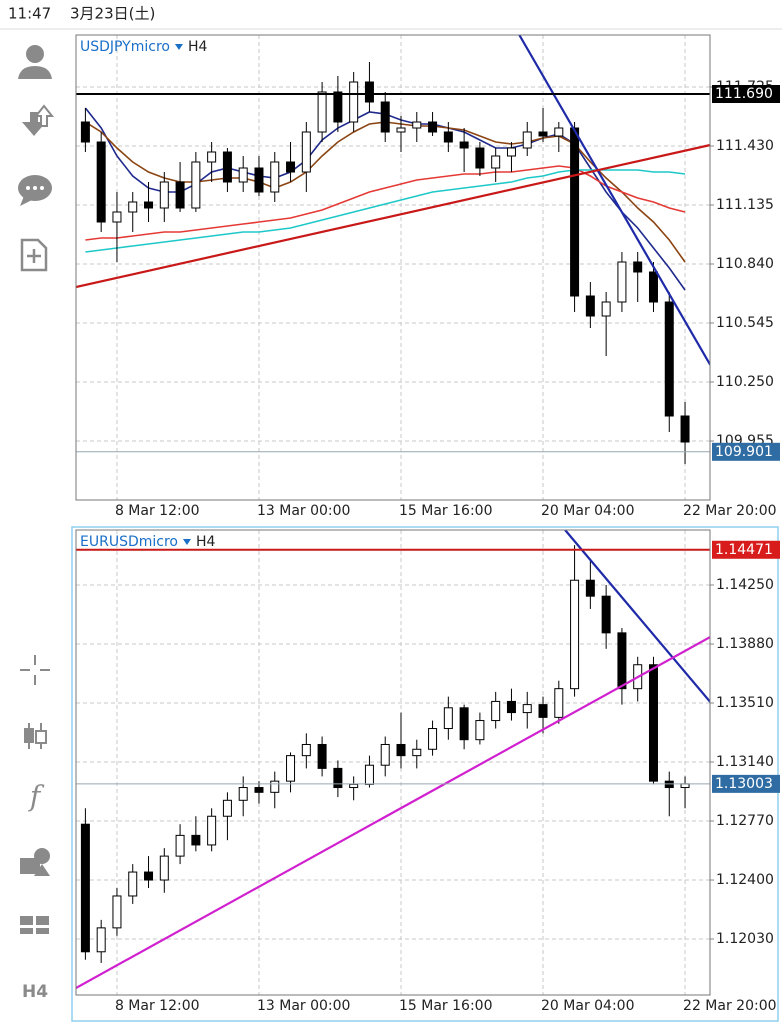 This screenshot has height=1024, width=782. Describe the element at coordinates (745, 585) in the screenshot. I see `y-tick-label: 1.14250` at that location.